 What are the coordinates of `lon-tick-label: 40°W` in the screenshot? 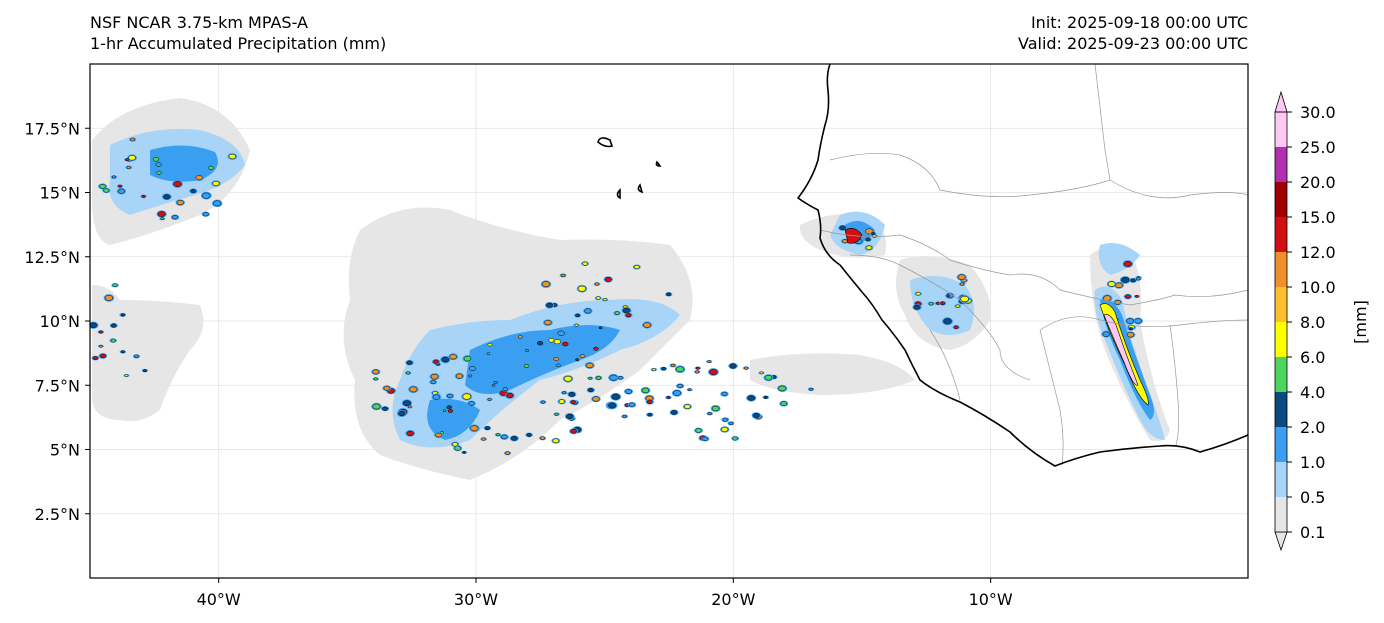 It's located at (219, 599).